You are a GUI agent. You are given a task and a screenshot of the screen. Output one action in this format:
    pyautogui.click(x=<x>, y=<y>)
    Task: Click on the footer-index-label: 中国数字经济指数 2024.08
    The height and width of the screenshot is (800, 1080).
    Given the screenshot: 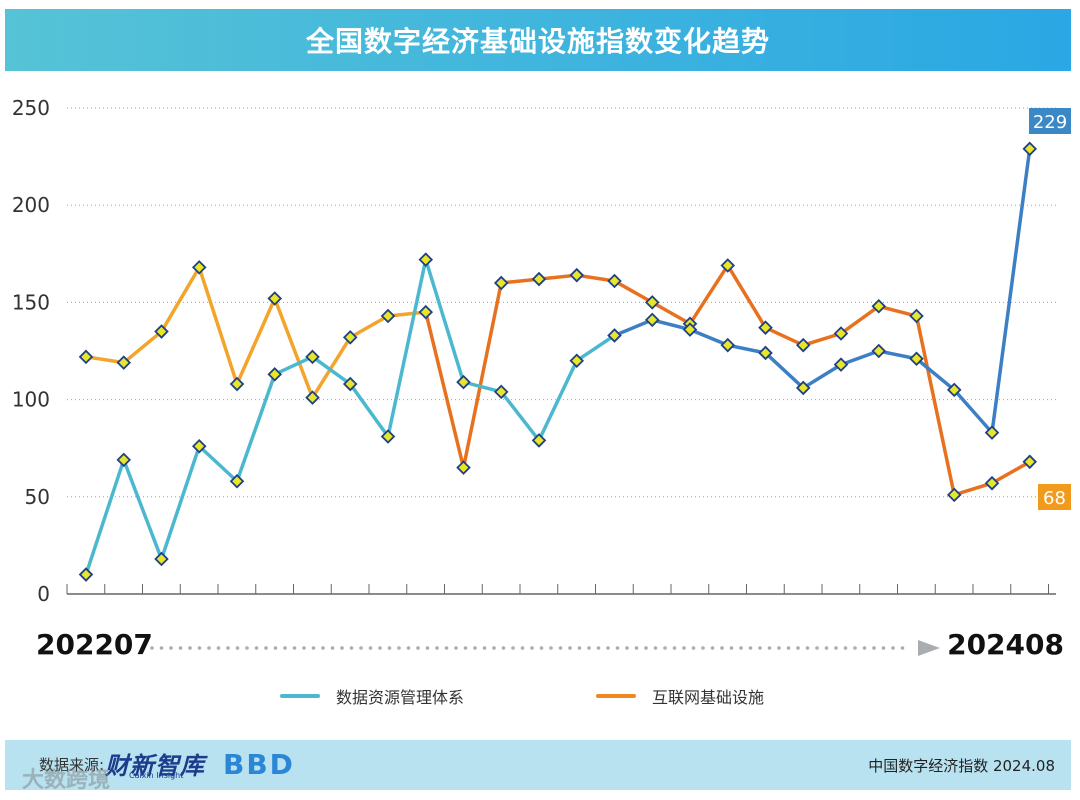 What is the action you would take?
    pyautogui.click(x=961, y=766)
    